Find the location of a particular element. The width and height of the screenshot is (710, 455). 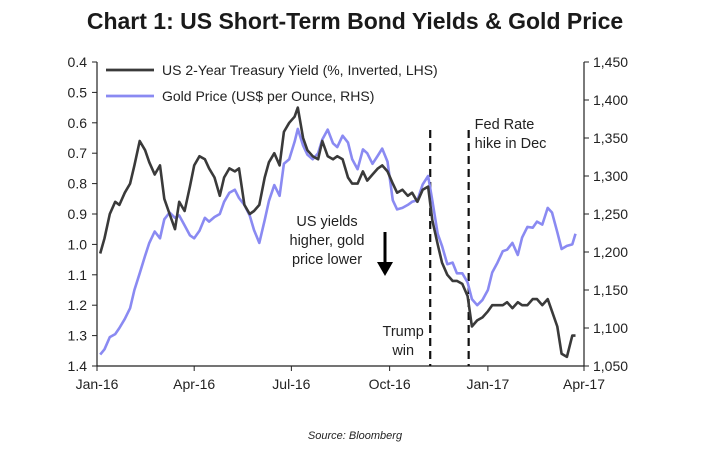

x-tick-label: Apr-17 is located at coordinates (584, 384).